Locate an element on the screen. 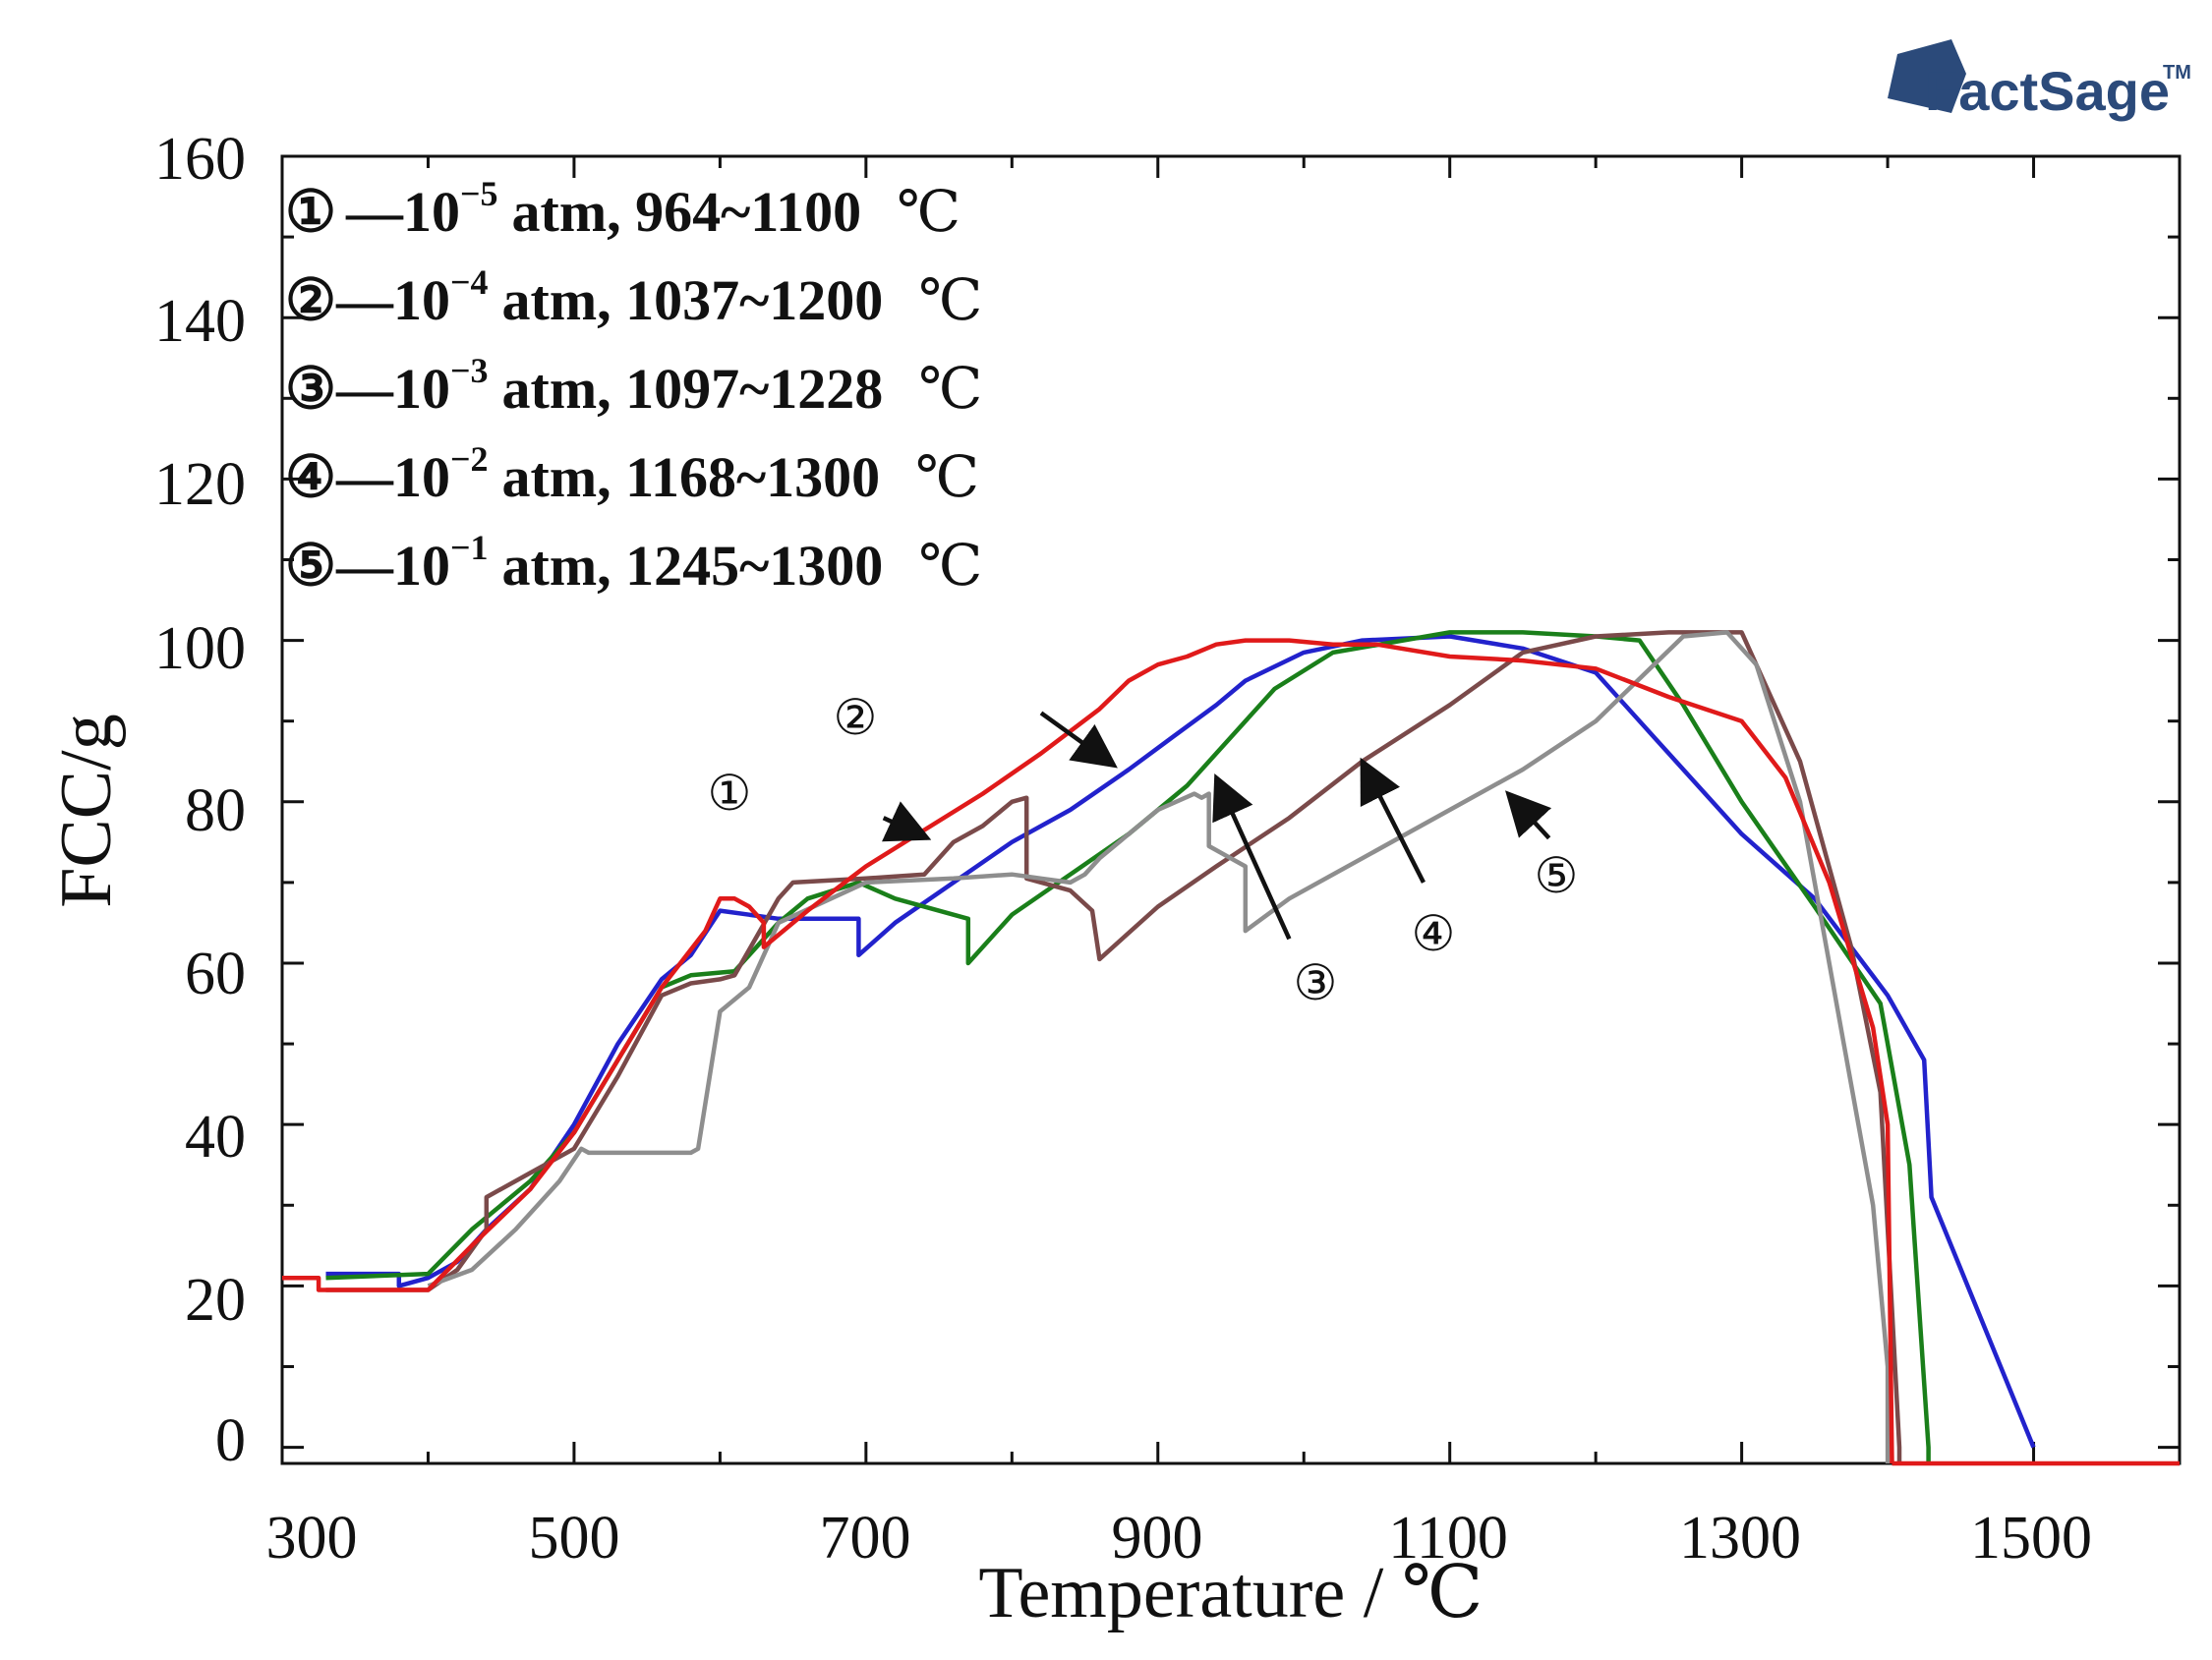 This screenshot has width=2212, height=1660. x-tick-label: 1100 is located at coordinates (1448, 1538).